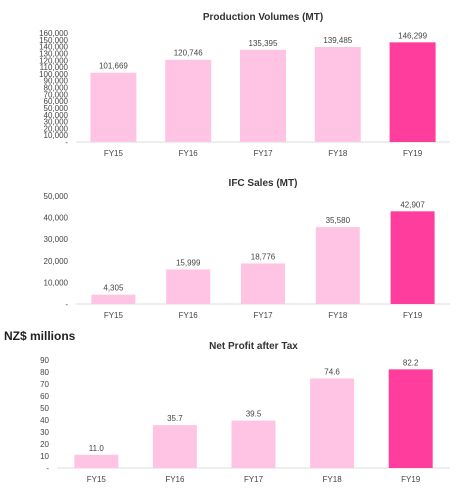  What do you see at coordinates (263, 43) in the screenshot?
I see `data-label: 135,395` at bounding box center [263, 43].